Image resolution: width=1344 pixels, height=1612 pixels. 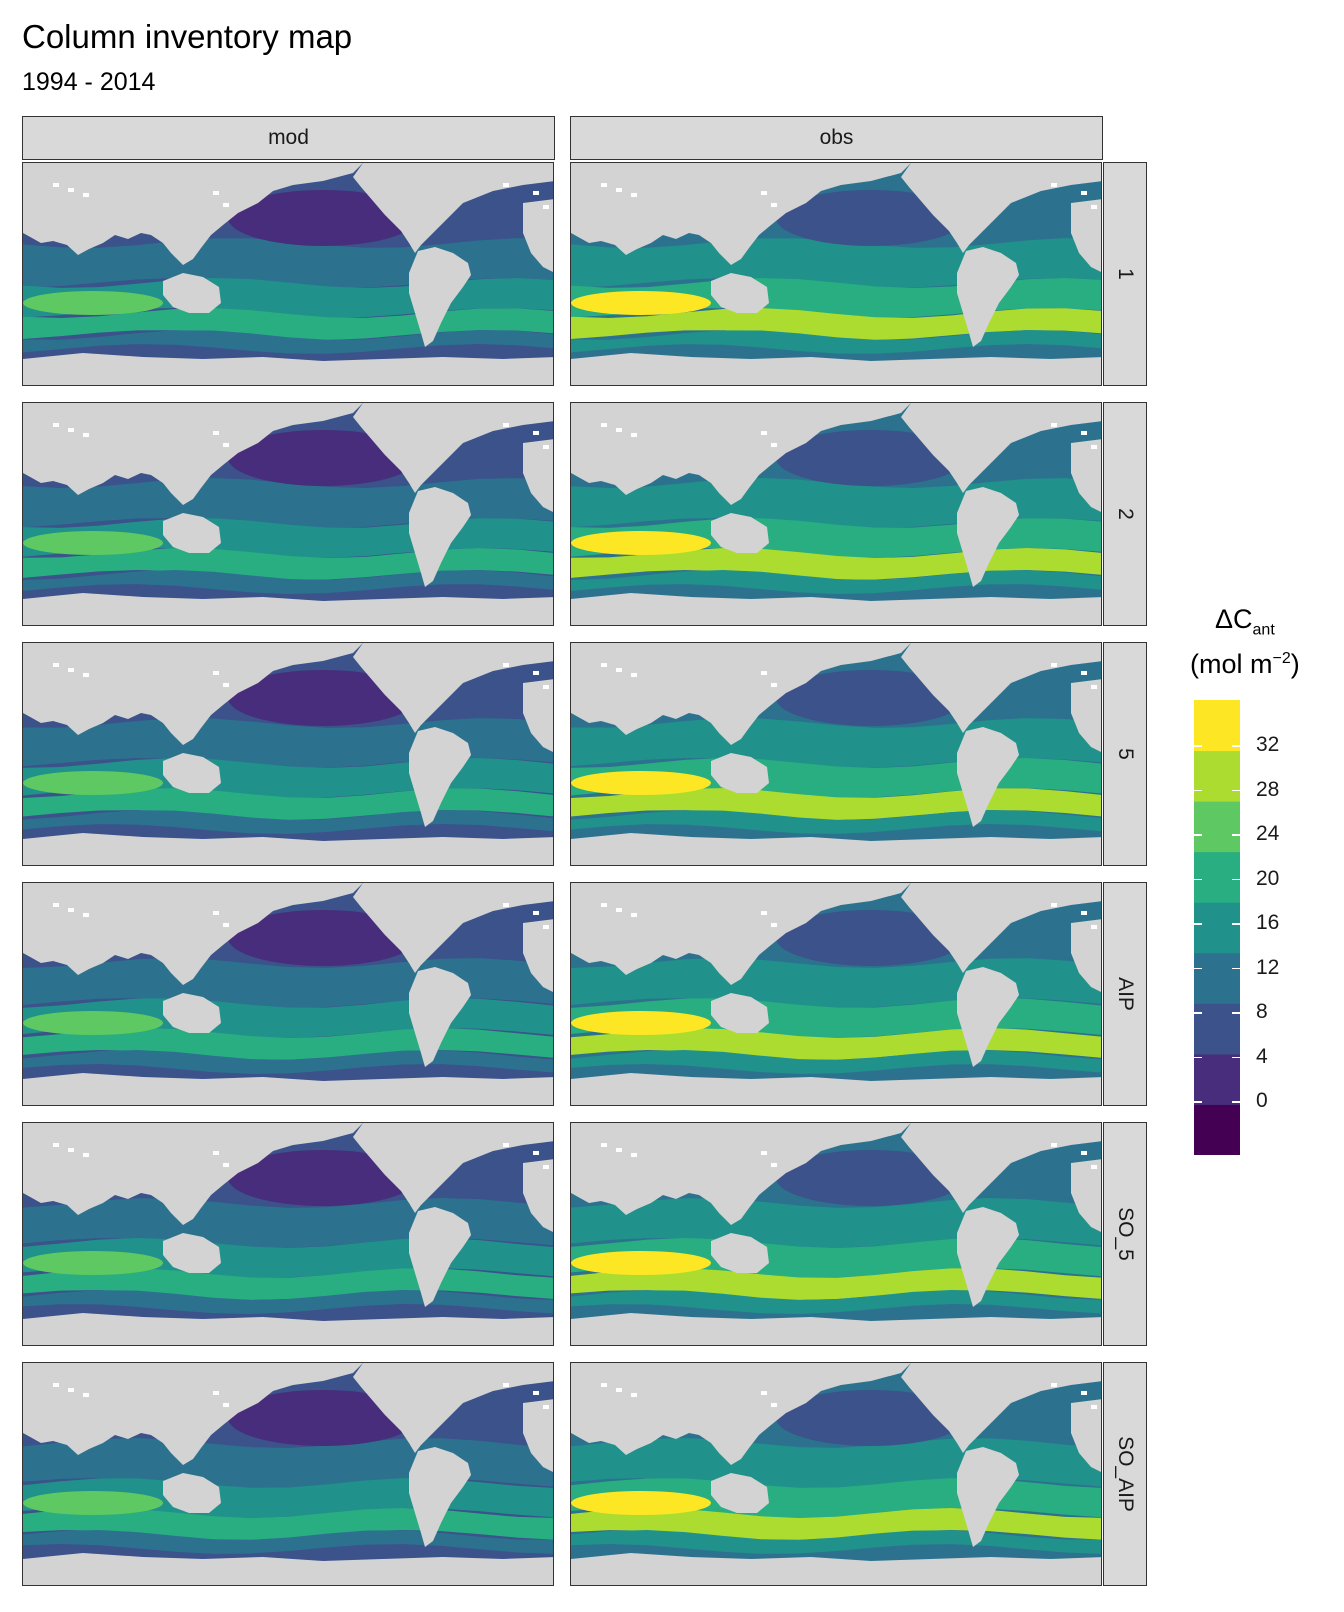 What do you see at coordinates (1262, 1011) in the screenshot?
I see `legend-tick-label: 8` at bounding box center [1262, 1011].